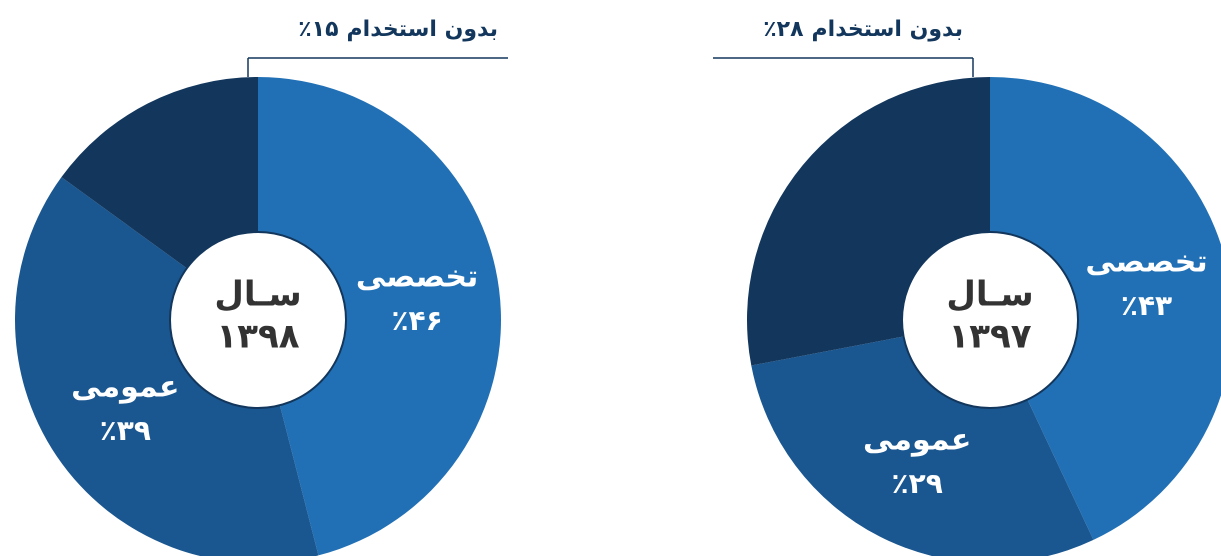  I want to click on slice-value: ٪۱۵, so click(318, 29).